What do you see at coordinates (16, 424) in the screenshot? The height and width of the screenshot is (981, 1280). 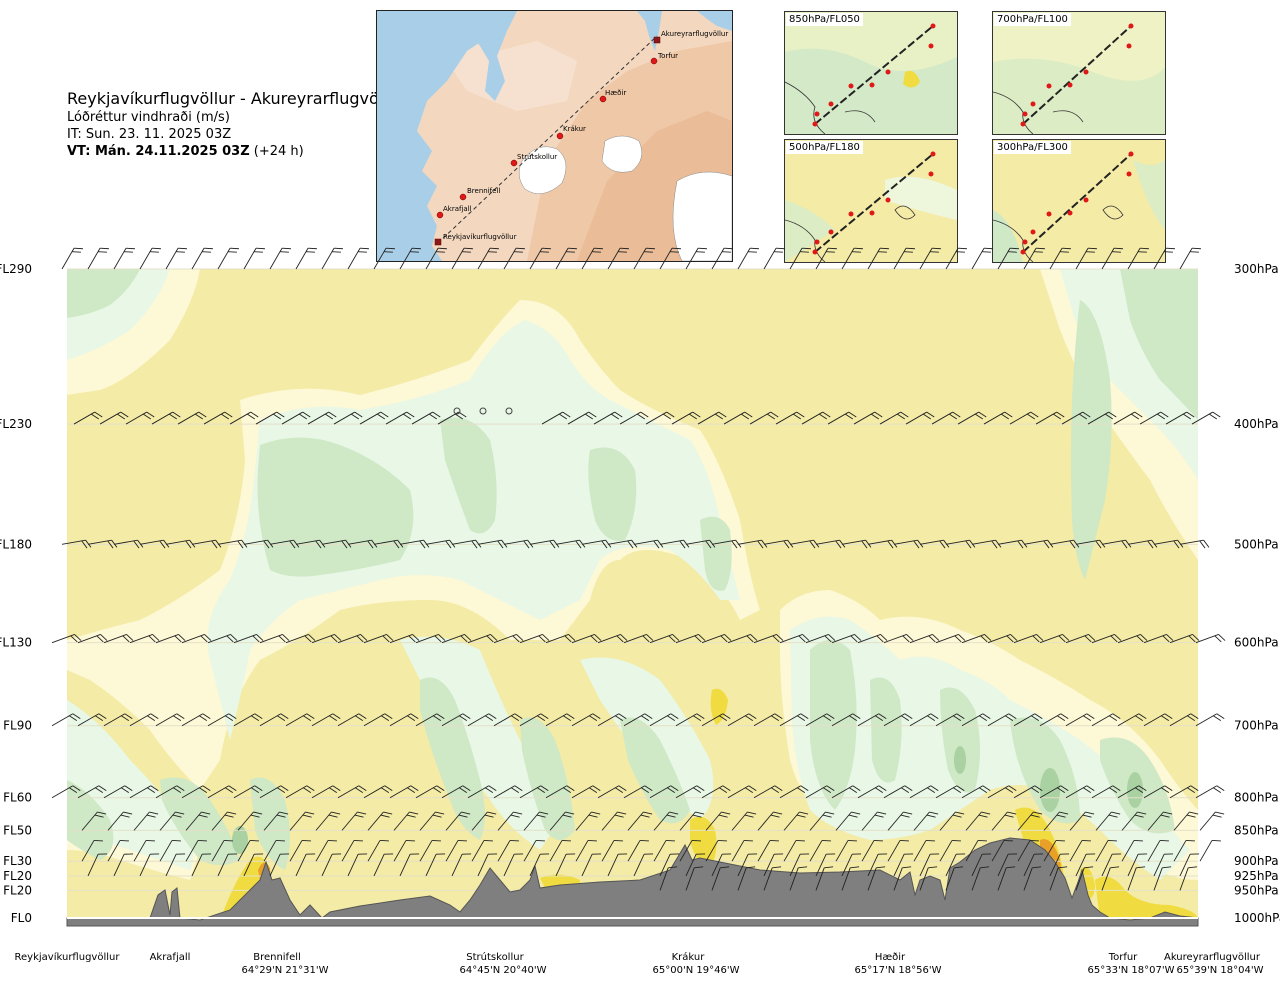 I see `flight-level-label: FL230` at bounding box center [16, 424].